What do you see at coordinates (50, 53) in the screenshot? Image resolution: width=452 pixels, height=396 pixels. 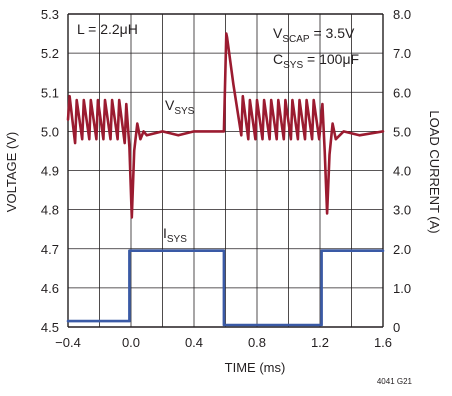 I see `y-left-tick-label: 5.2` at bounding box center [50, 53].